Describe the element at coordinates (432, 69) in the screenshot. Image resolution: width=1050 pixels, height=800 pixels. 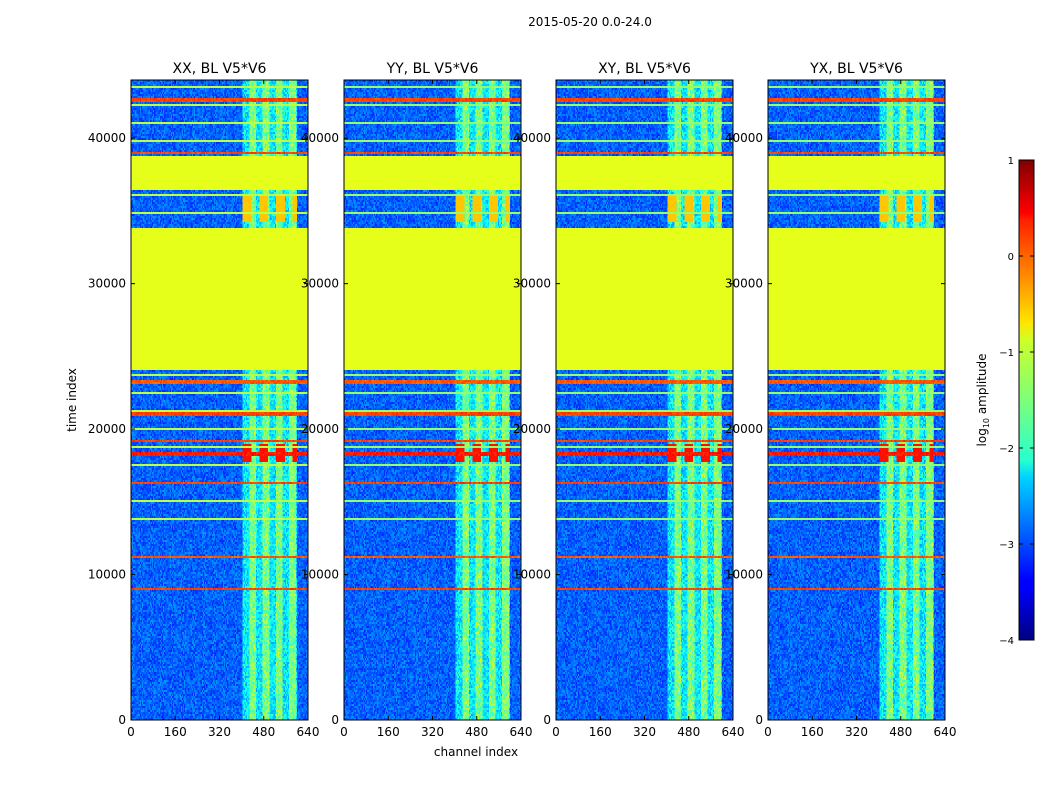
I see `panel-title: YY, BL V5*V6` at that location.